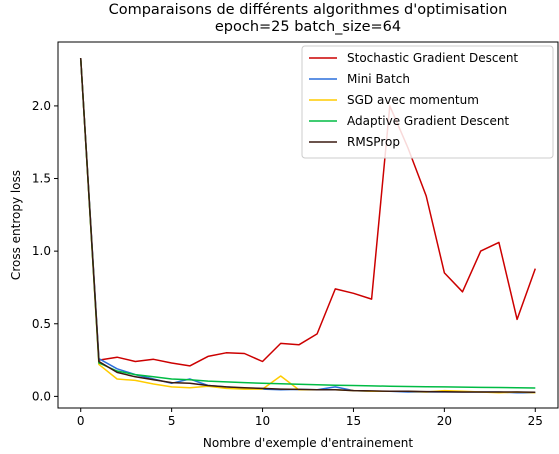 This screenshot has width=559, height=454. What do you see at coordinates (378, 79) in the screenshot?
I see `legend-label-1: Mini Batch` at bounding box center [378, 79].